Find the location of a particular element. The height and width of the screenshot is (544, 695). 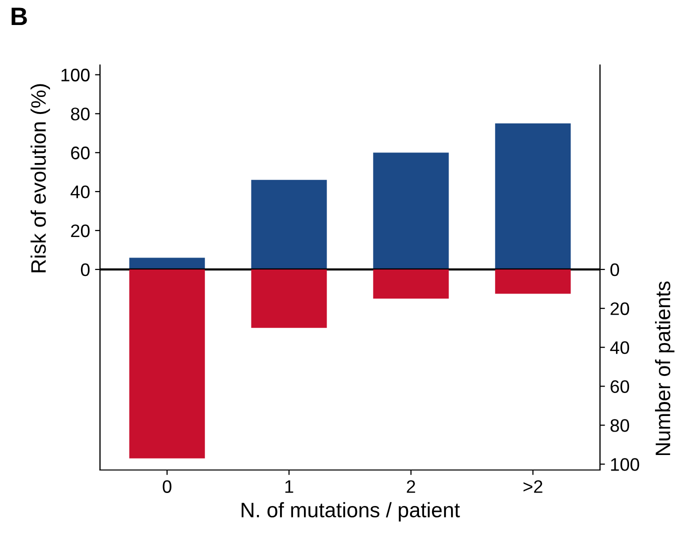

y-axis-title: Risk of evolution (%) is located at coordinates (40, 178).